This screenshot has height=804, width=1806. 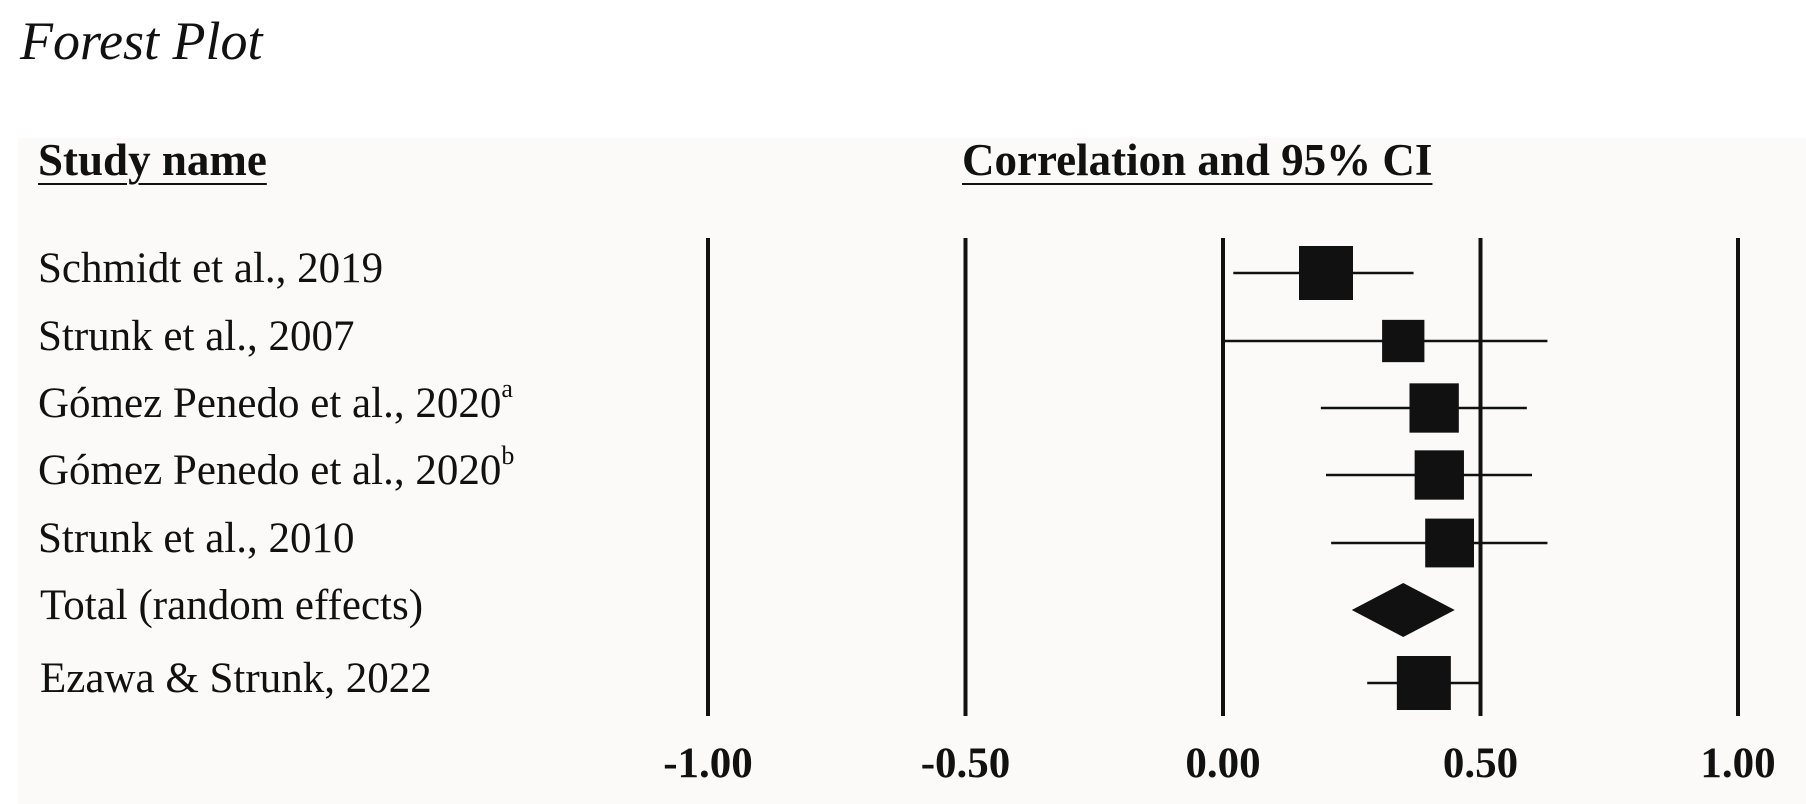 I want to click on summary-label: Total (random effects), so click(x=231, y=605).